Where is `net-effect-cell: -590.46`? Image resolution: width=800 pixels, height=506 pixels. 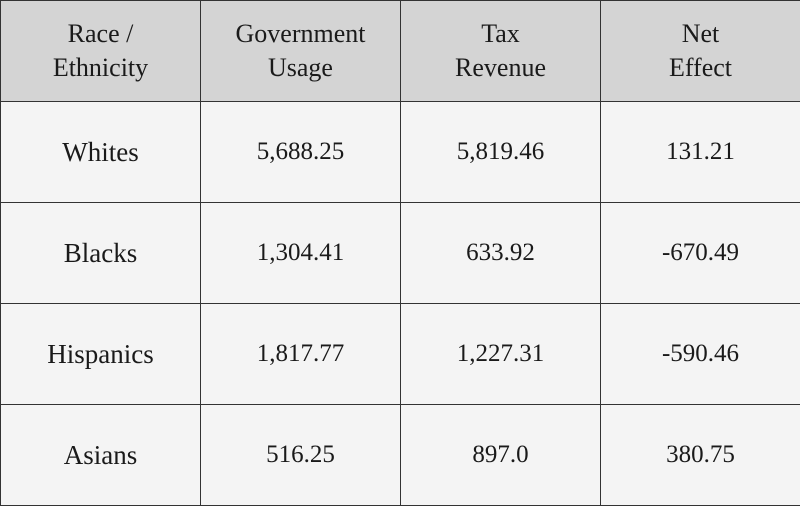
net-effect-cell: -590.46 is located at coordinates (700, 354).